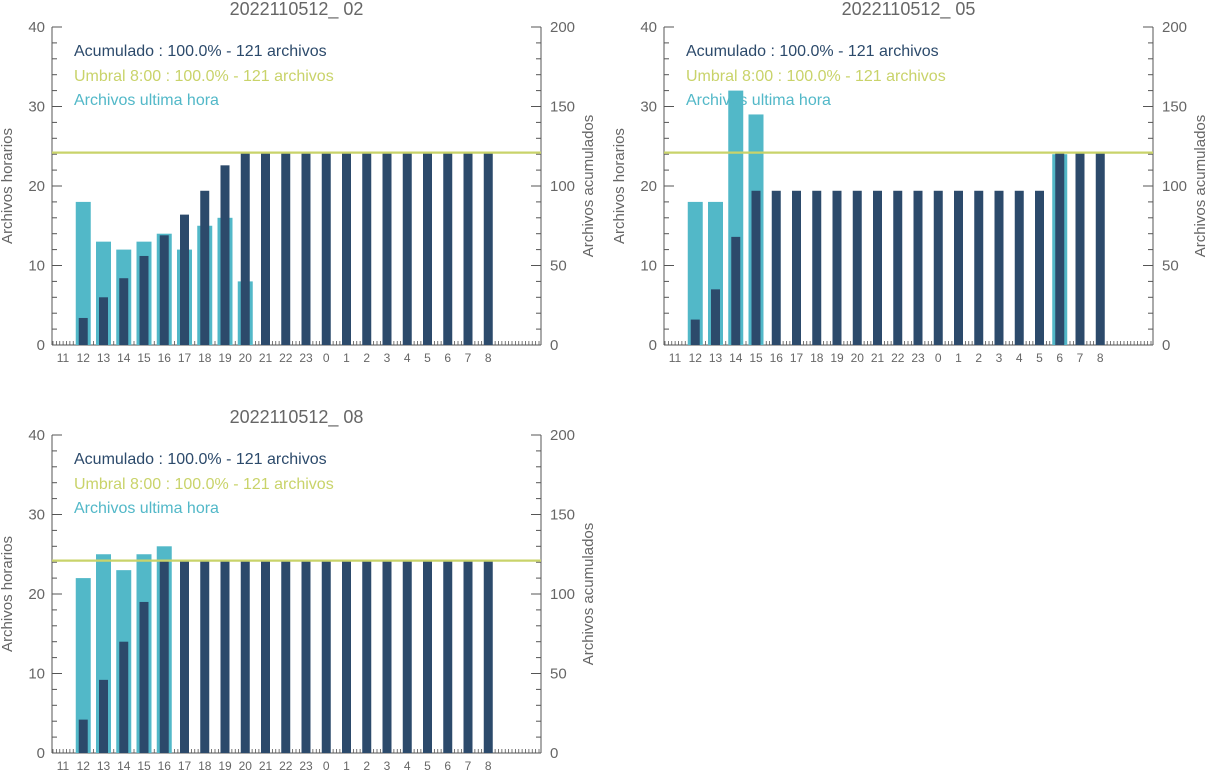  What do you see at coordinates (562, 594) in the screenshot?
I see `right-tick-label: 100` at bounding box center [562, 594].